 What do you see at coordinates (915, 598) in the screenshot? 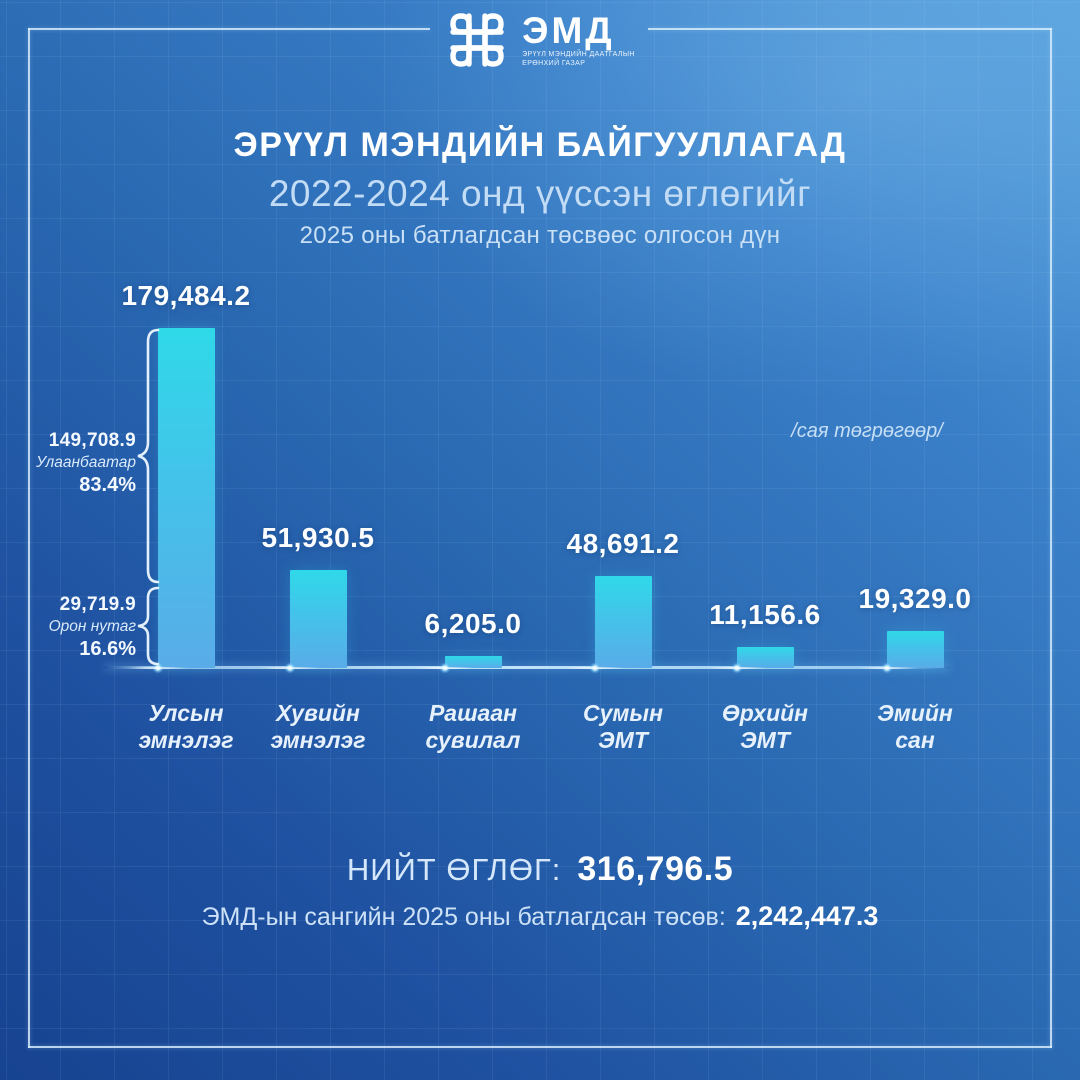
I see `bar-value-label: 19,329.0` at bounding box center [915, 598].